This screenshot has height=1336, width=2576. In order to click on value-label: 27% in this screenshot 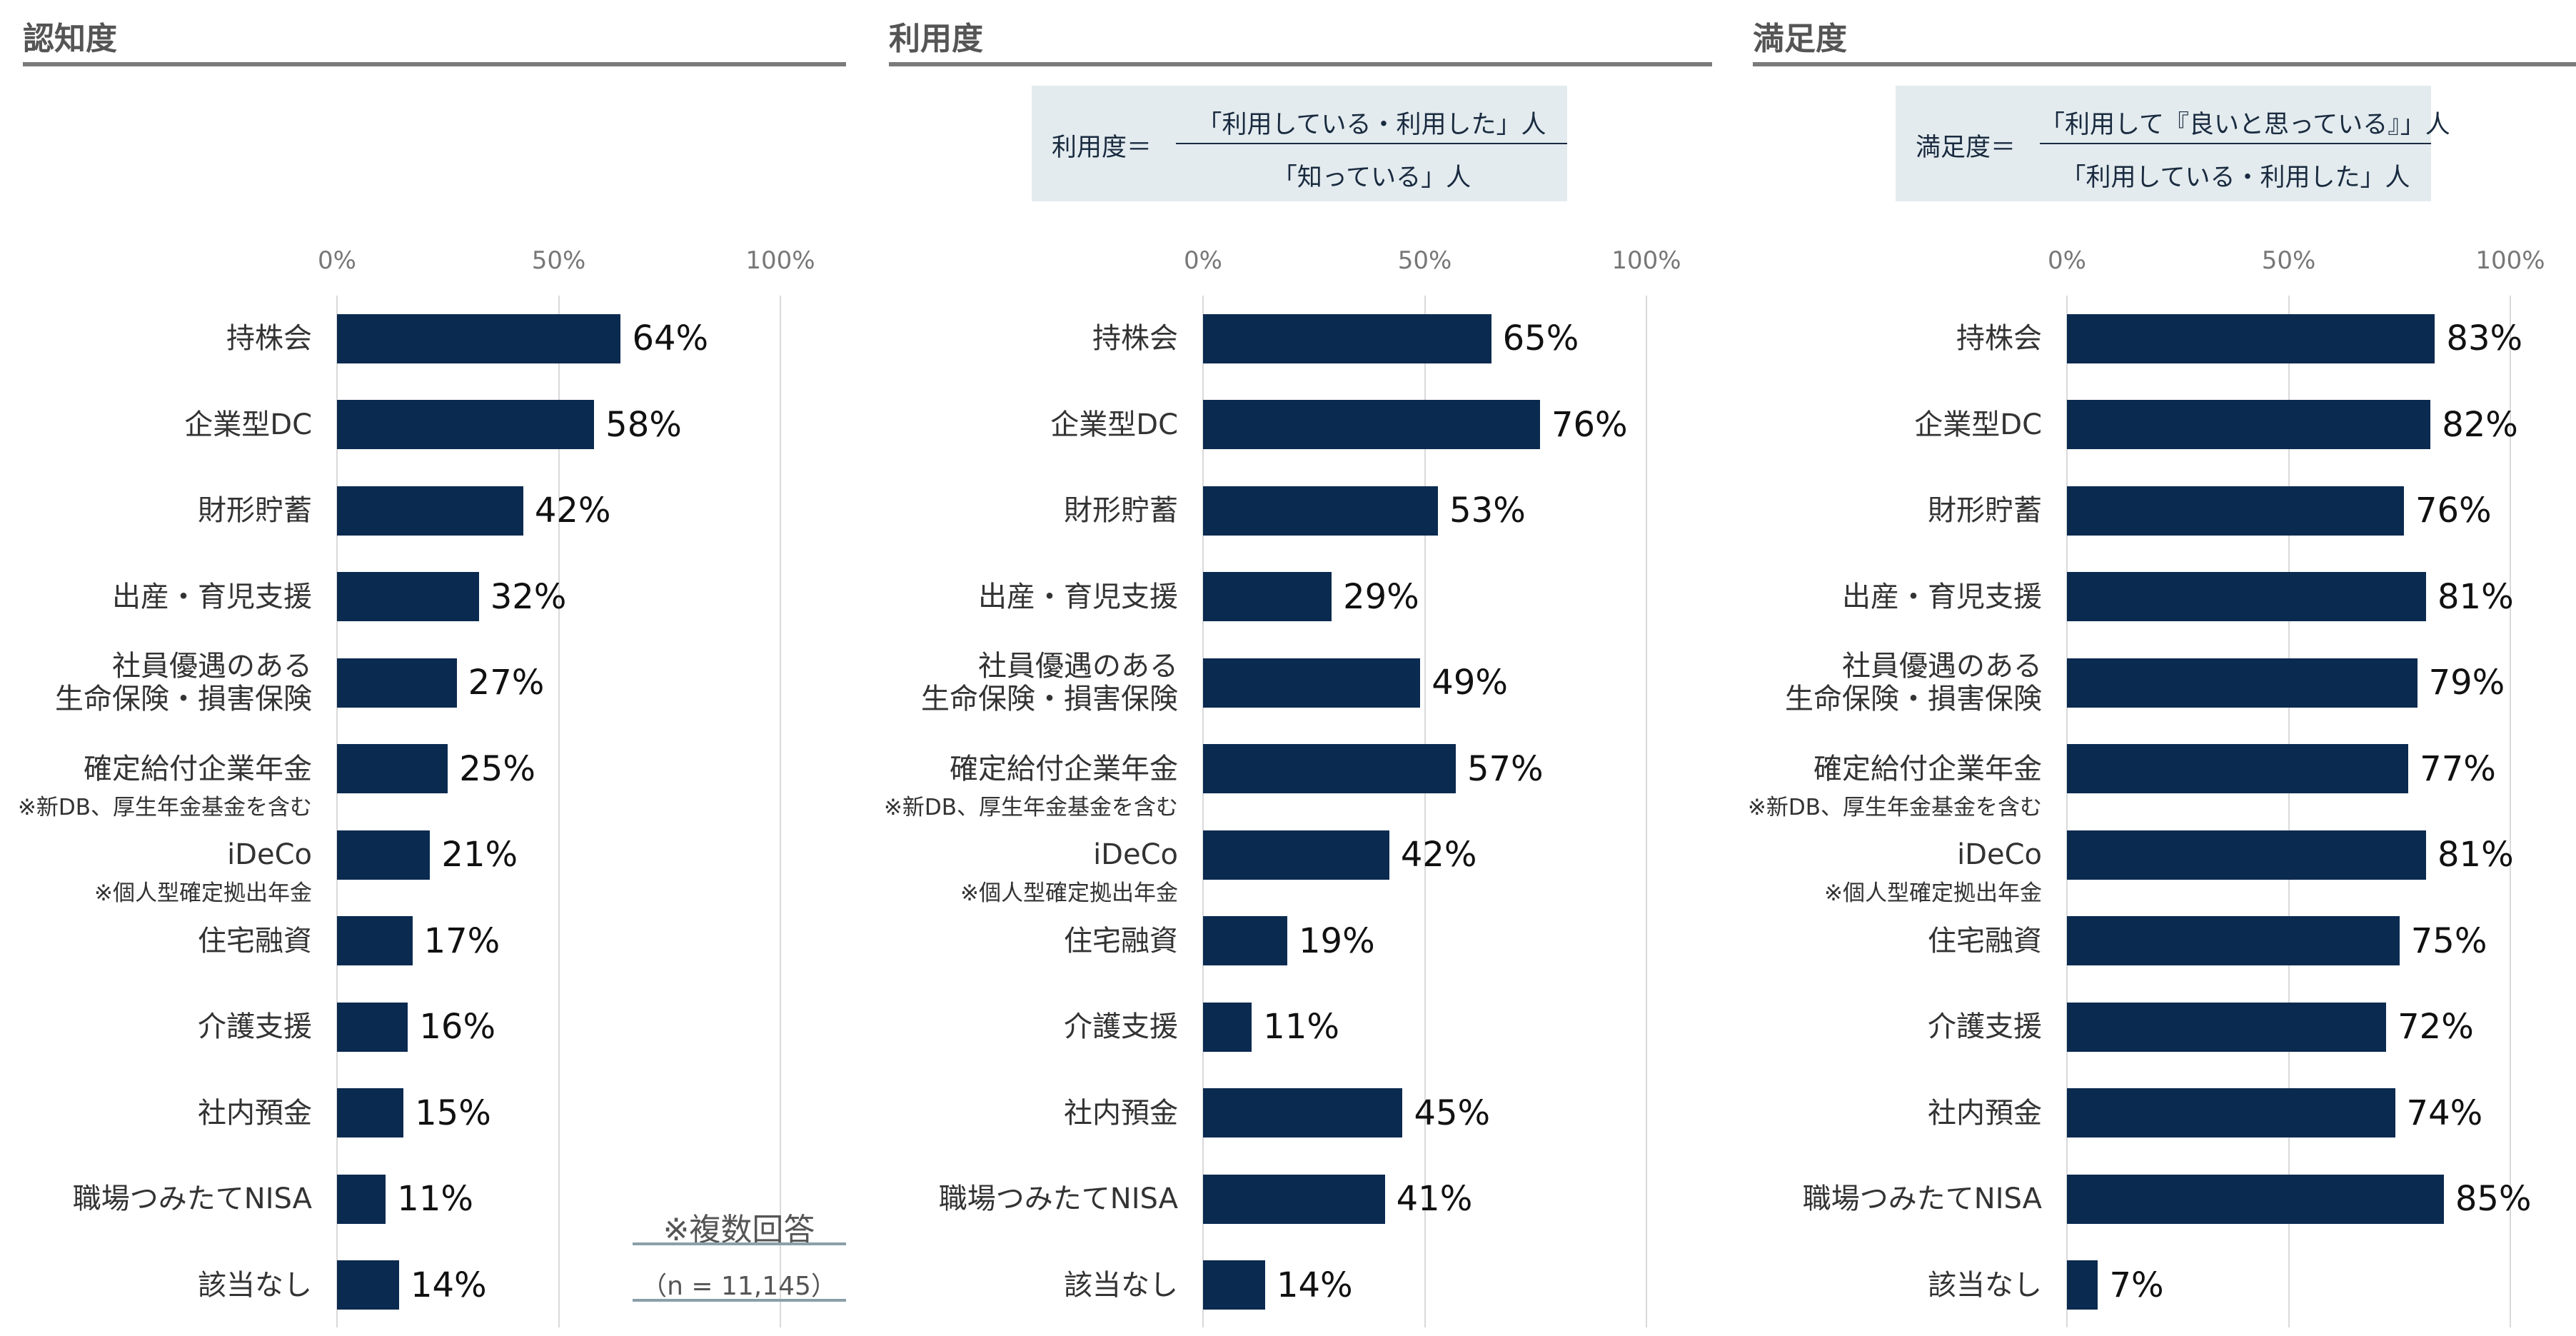, I will do `click(507, 683)`.